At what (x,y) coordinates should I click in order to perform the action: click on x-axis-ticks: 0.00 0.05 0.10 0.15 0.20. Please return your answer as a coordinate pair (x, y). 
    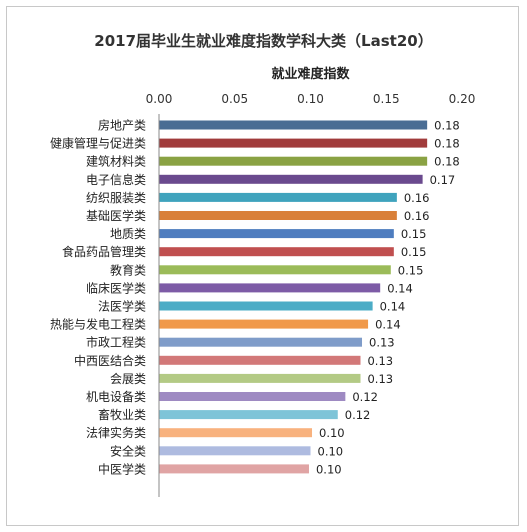
    Looking at the image, I should click on (311, 99).